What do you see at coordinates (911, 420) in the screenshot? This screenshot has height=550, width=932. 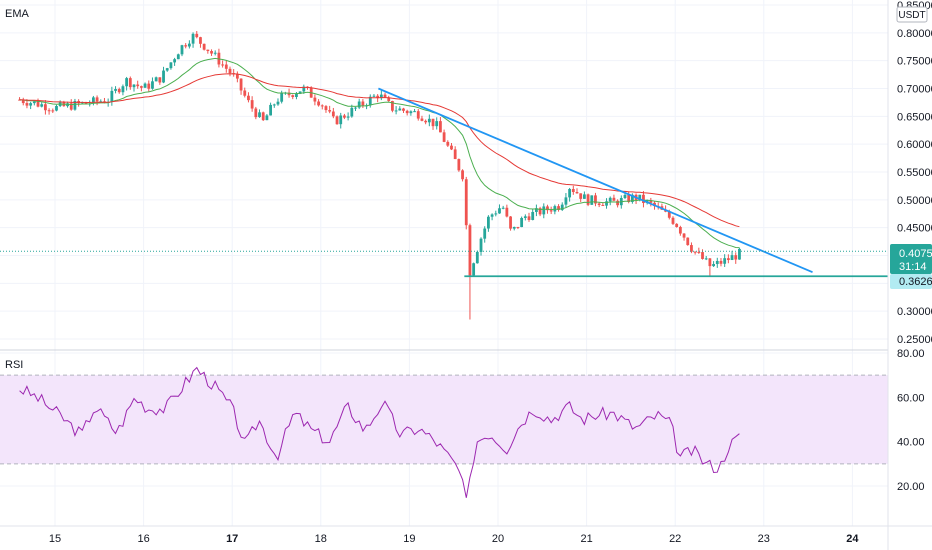 I see `rsi-axis-ticks: 80.00 60.00 40.00 20.00` at bounding box center [911, 420].